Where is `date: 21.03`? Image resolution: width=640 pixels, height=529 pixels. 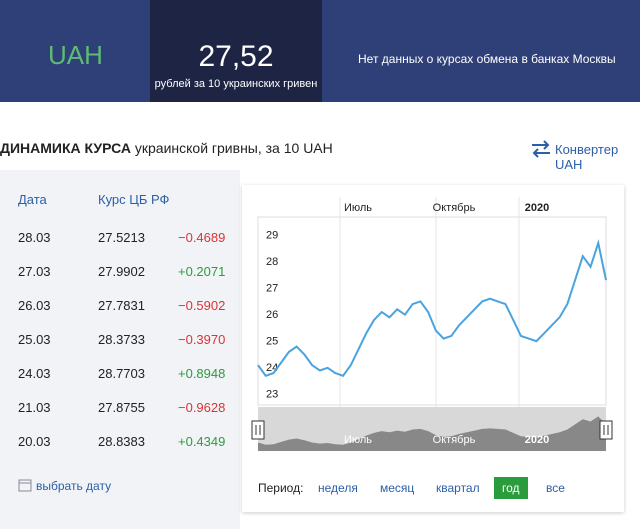 date: 21.03 is located at coordinates (34, 407).